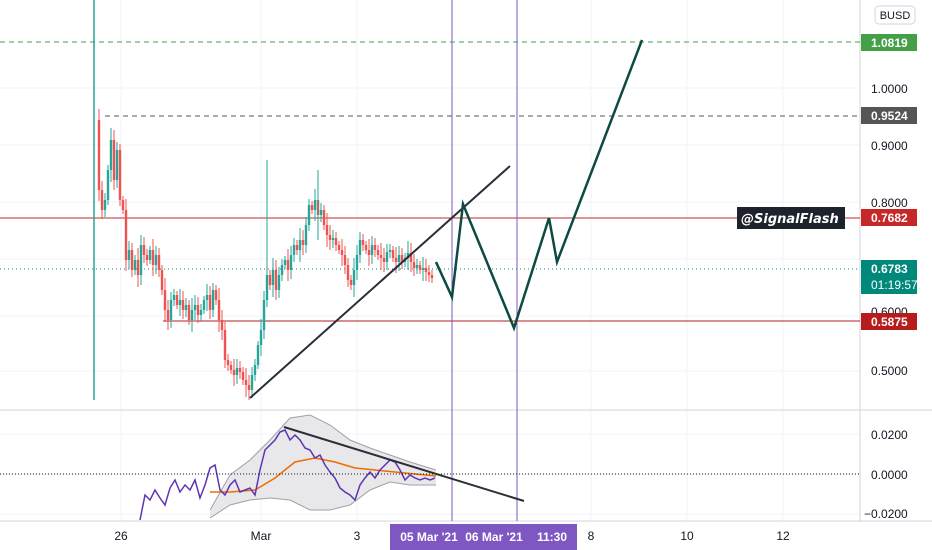 The width and height of the screenshot is (932, 550). Describe the element at coordinates (889, 89) in the screenshot. I see `price-tick: 1.0000` at that location.